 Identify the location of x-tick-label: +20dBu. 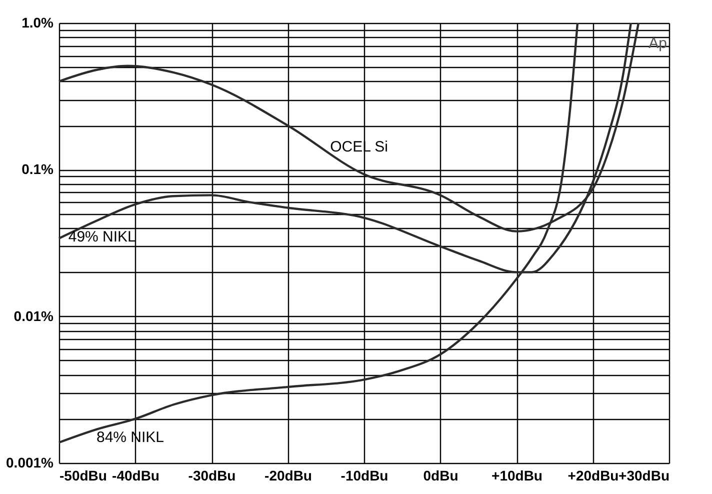
(593, 476).